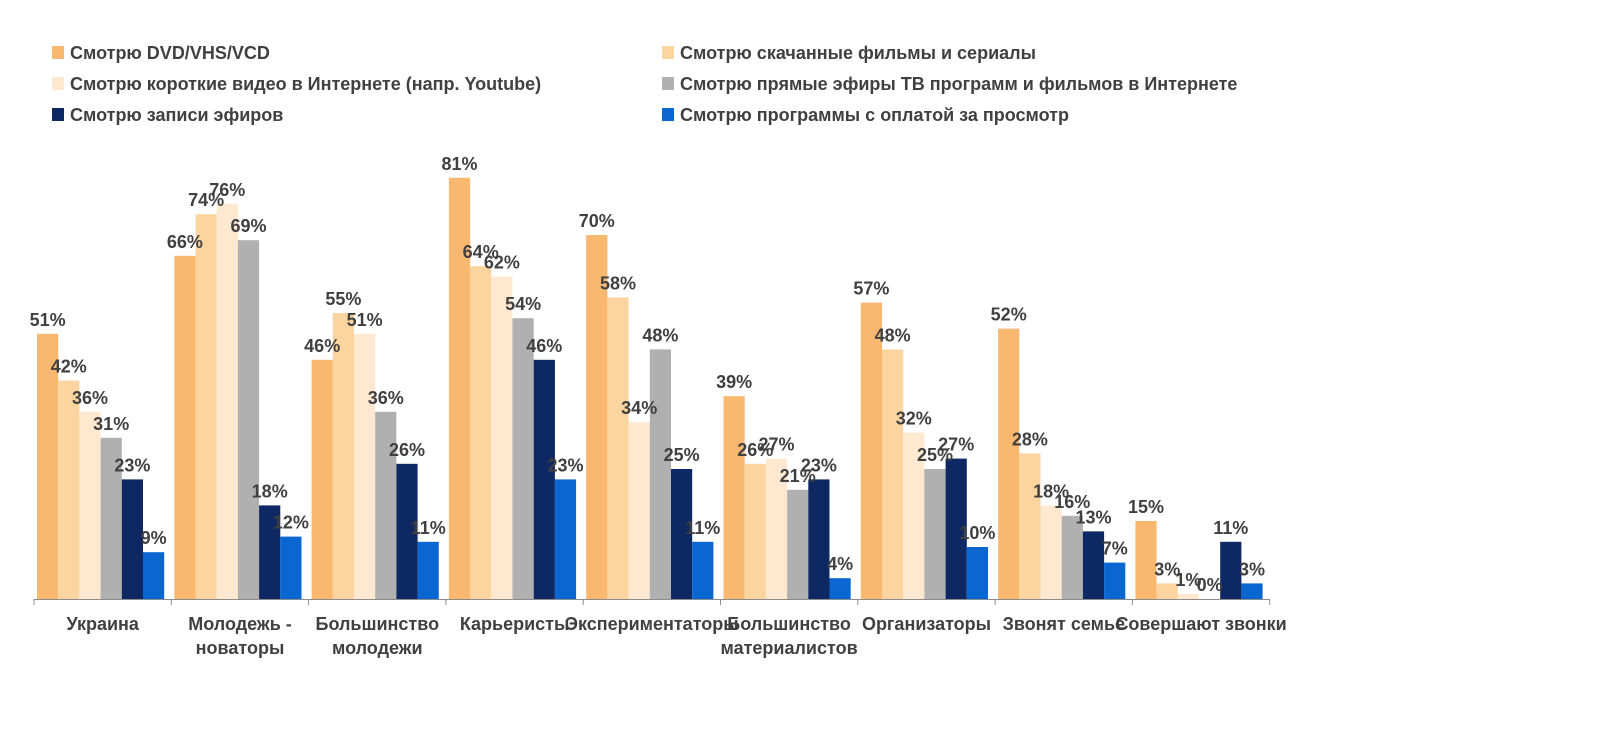  I want to click on bar-s1-c5, so click(597, 417).